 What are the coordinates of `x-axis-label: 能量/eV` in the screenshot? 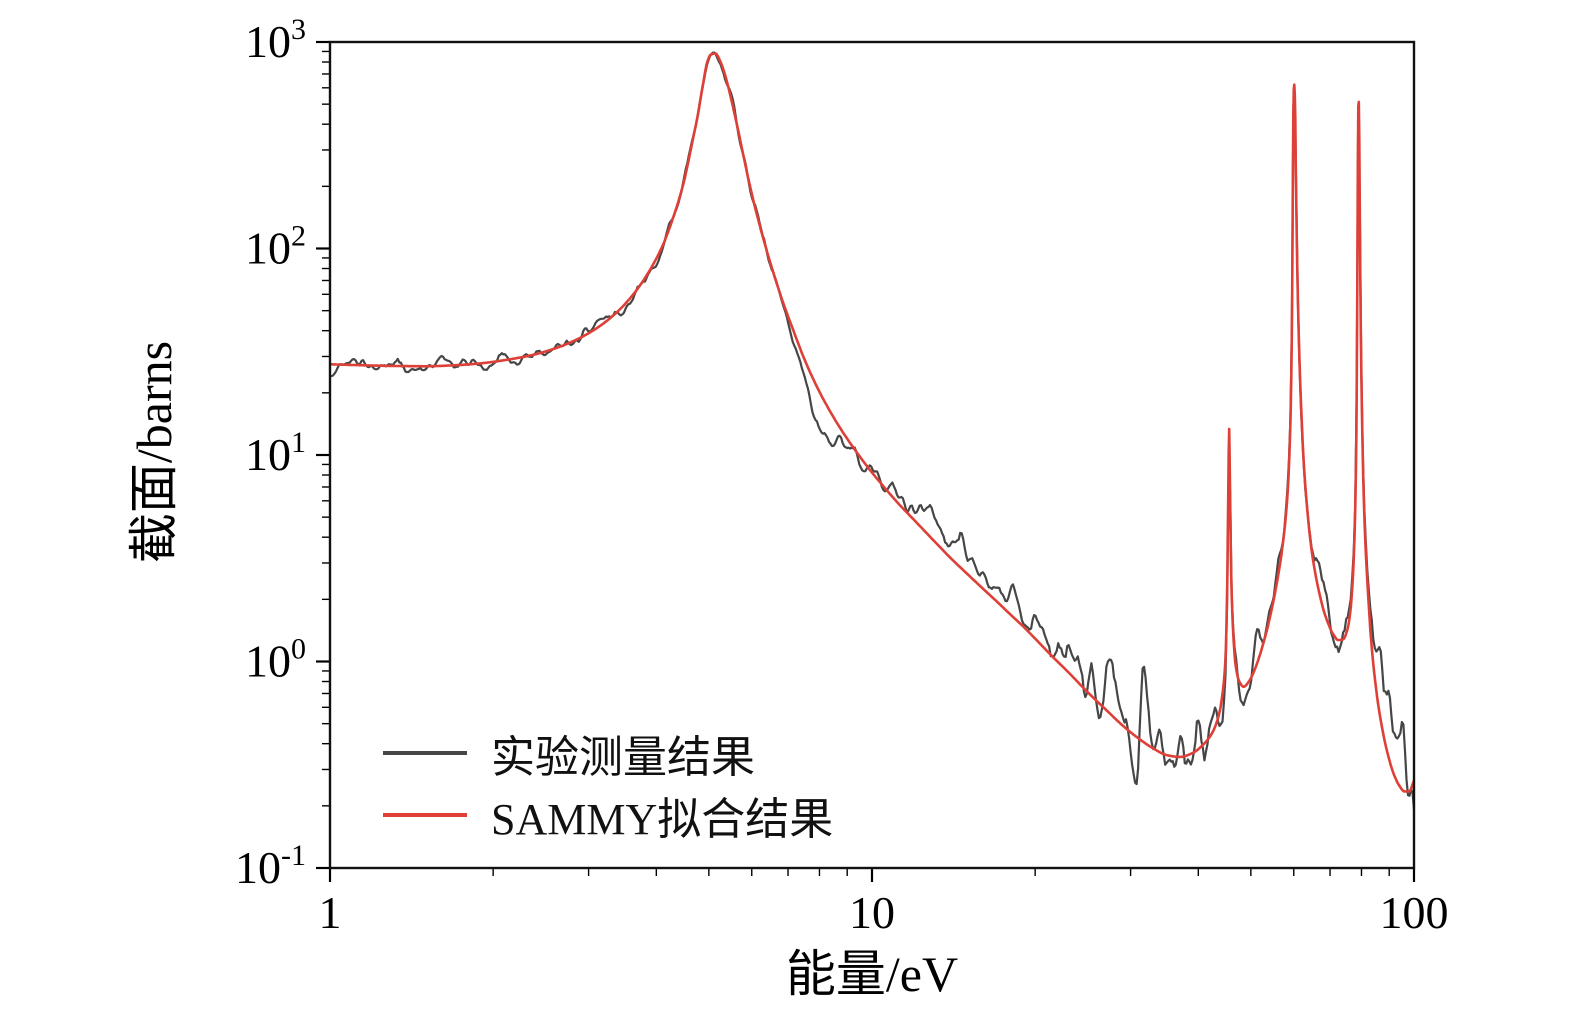 It's located at (872, 974).